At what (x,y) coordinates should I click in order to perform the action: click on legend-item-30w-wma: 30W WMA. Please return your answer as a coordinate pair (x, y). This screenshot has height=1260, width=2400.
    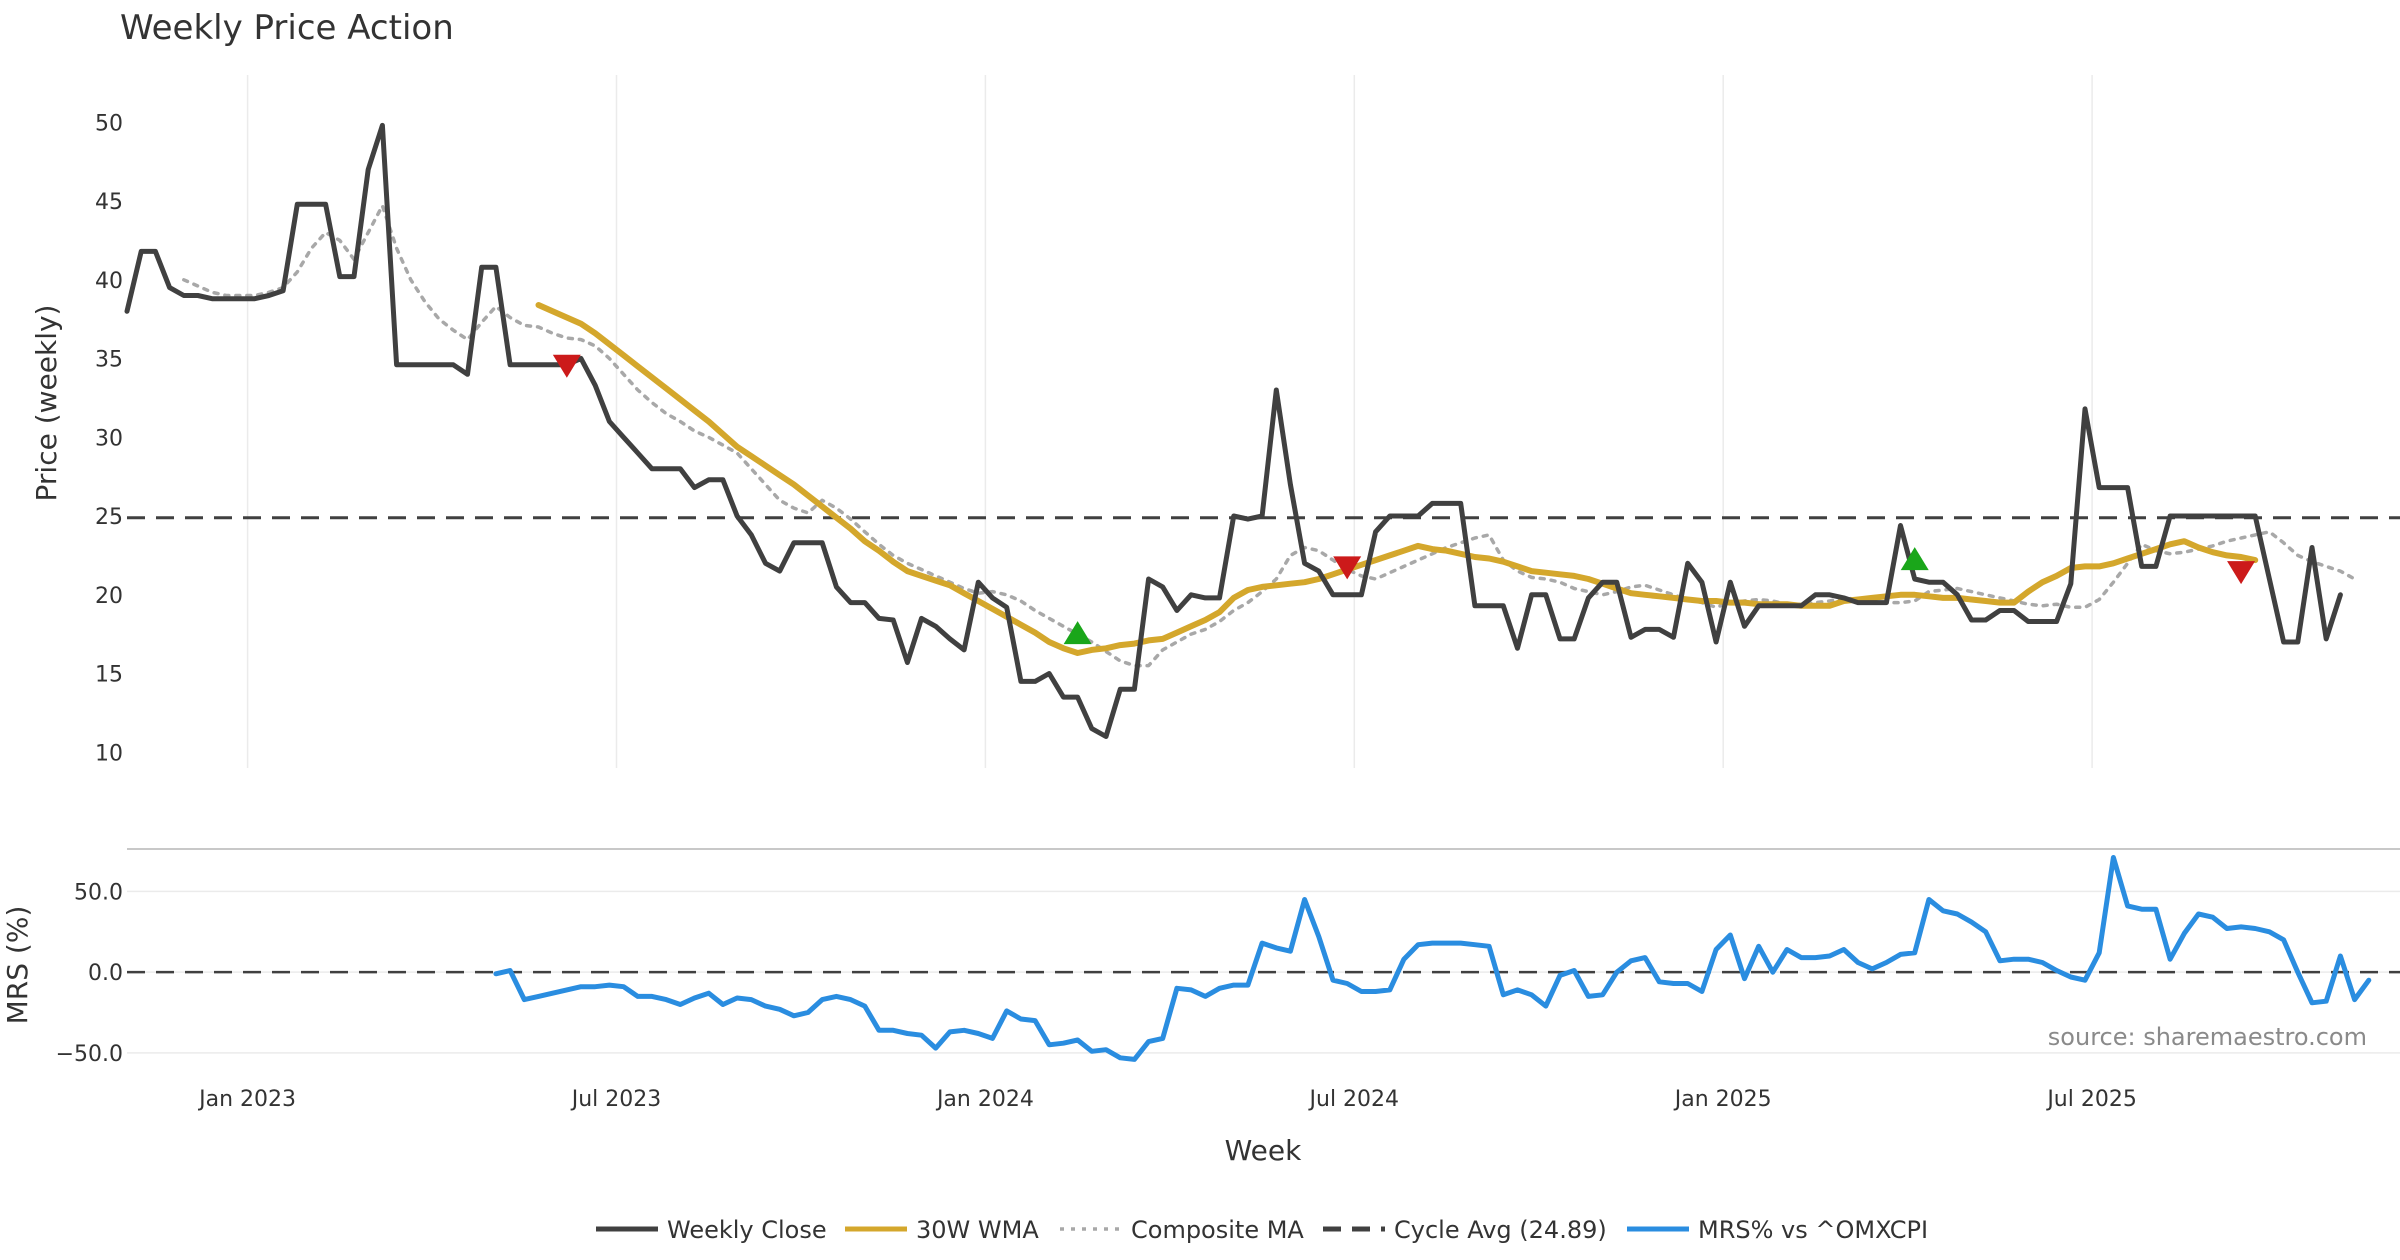
    Looking at the image, I should click on (942, 1230).